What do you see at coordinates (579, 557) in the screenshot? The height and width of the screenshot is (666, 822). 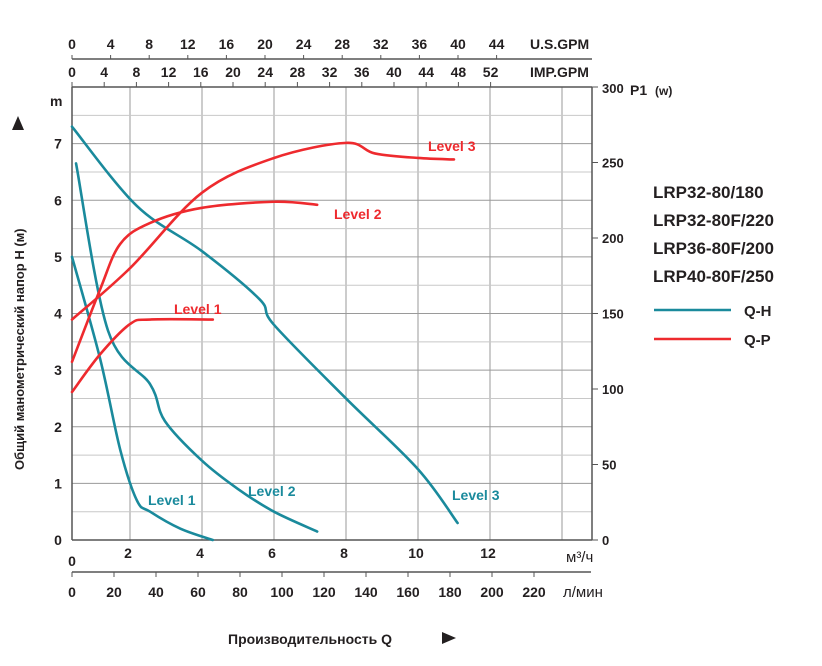 I see `x-unit-m3h: м³/ч` at bounding box center [579, 557].